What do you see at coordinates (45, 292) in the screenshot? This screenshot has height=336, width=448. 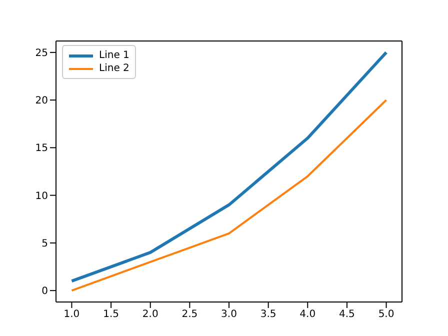 I see `y-tick-label: 0` at bounding box center [45, 292].